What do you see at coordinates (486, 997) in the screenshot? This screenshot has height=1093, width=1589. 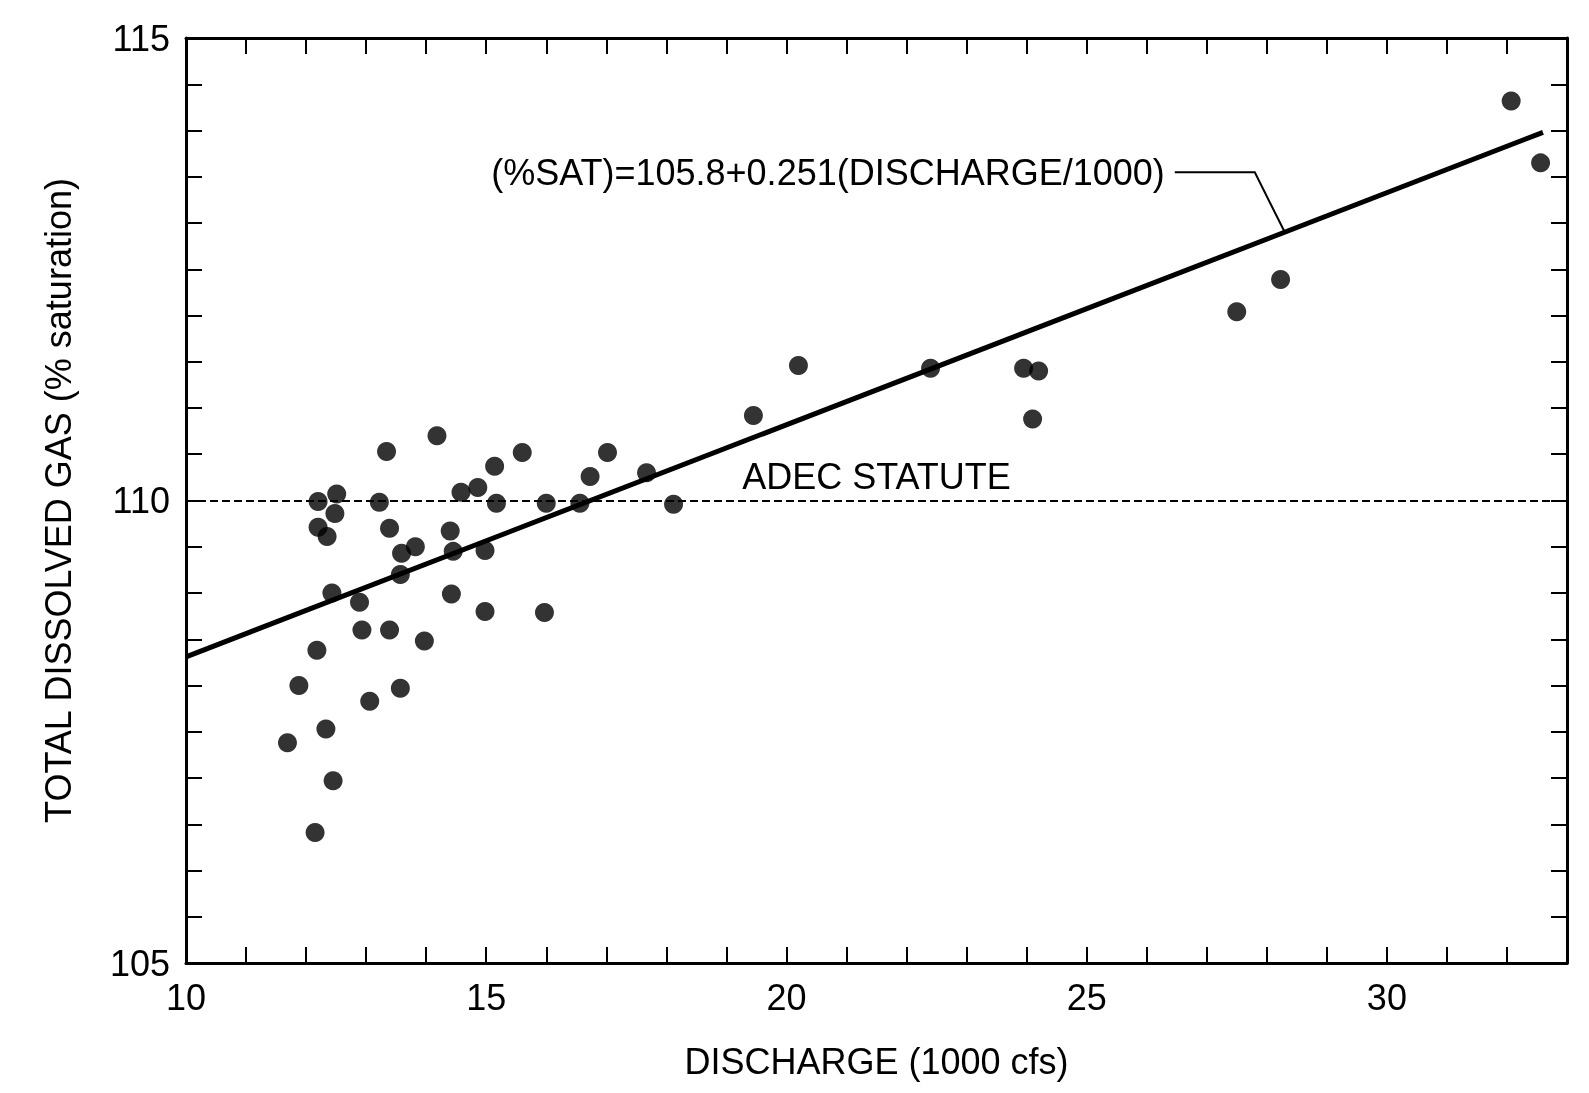 I see `x-tick-label: 15` at bounding box center [486, 997].